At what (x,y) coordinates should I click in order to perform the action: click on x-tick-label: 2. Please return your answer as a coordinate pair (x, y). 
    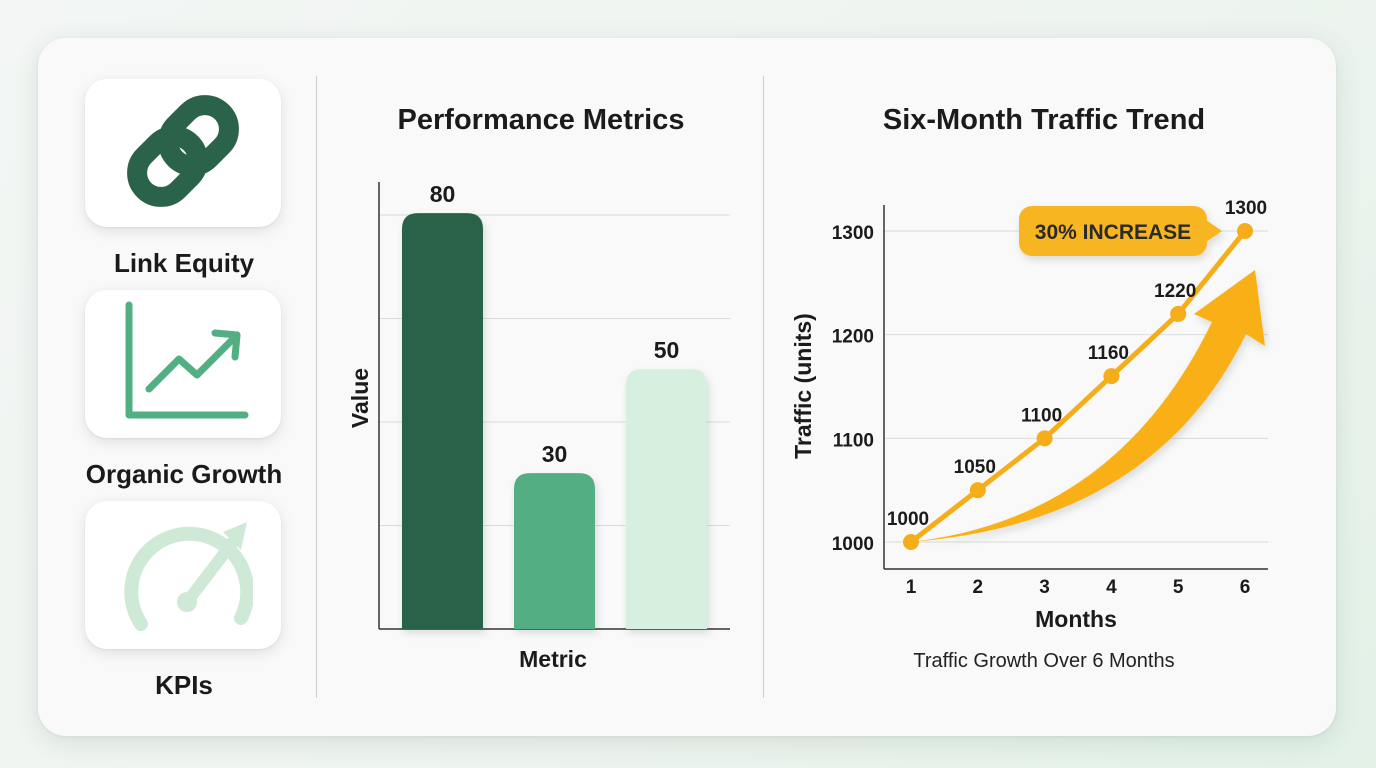
    Looking at the image, I should click on (978, 587).